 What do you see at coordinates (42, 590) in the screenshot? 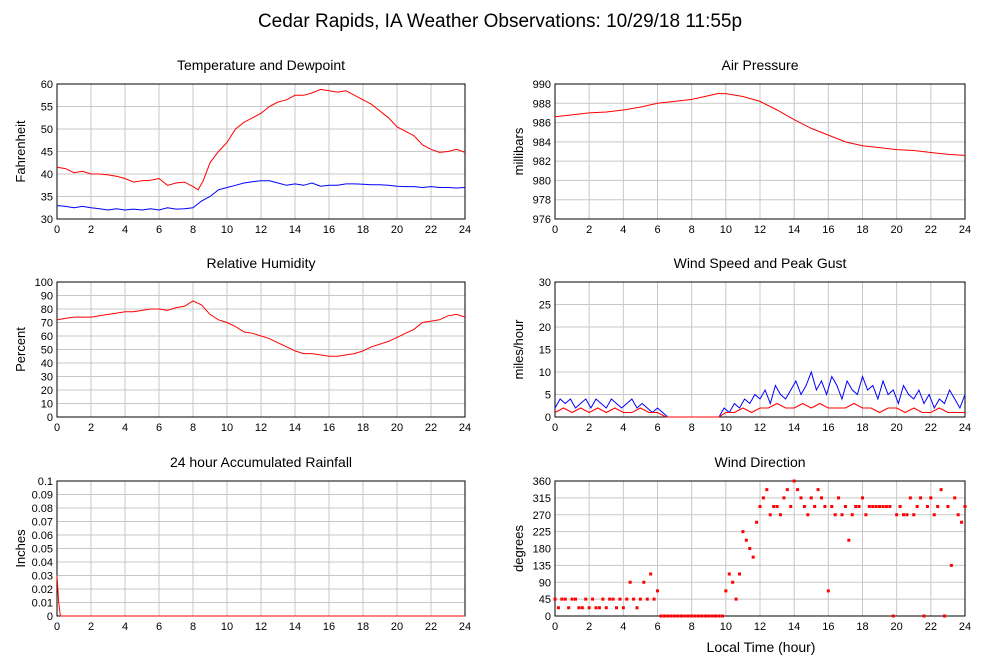
I see `rain-y-tick-label: 0.02` at bounding box center [42, 590].